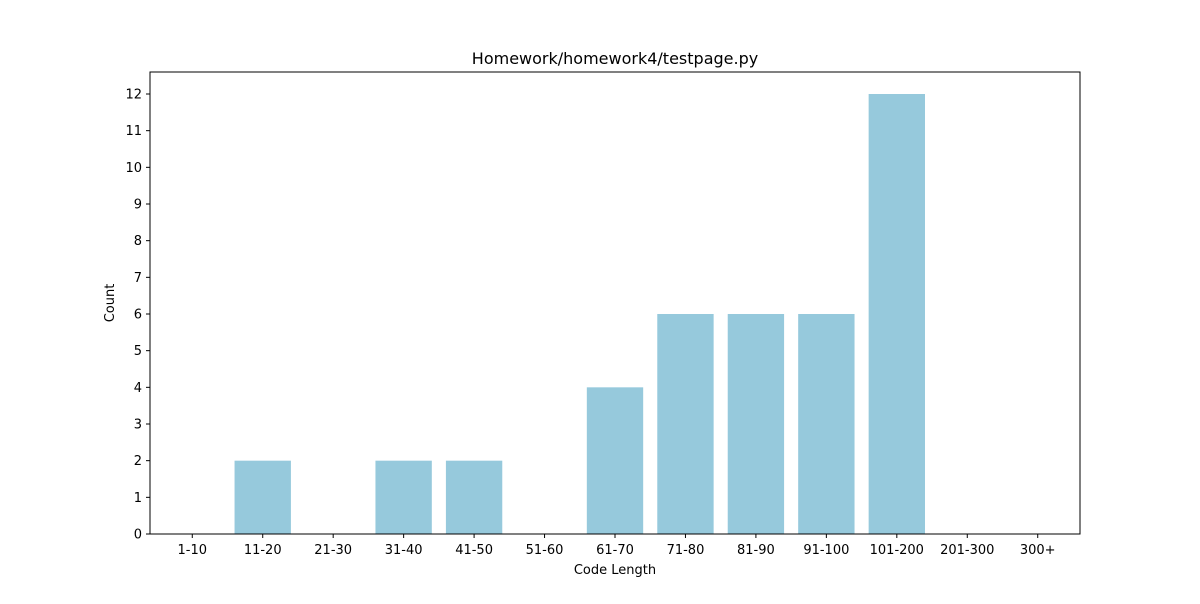 Image resolution: width=1200 pixels, height=604 pixels. Describe the element at coordinates (826, 550) in the screenshot. I see `x-tick-label: 91-100` at that location.